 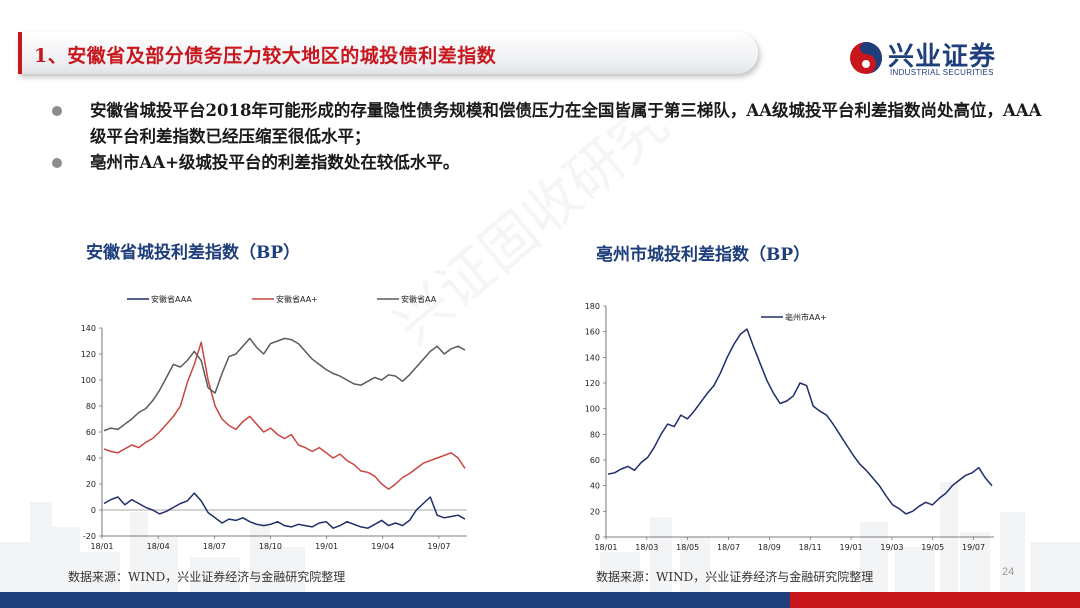 What do you see at coordinates (1008, 572) in the screenshot?
I see `page-number: 24` at bounding box center [1008, 572].